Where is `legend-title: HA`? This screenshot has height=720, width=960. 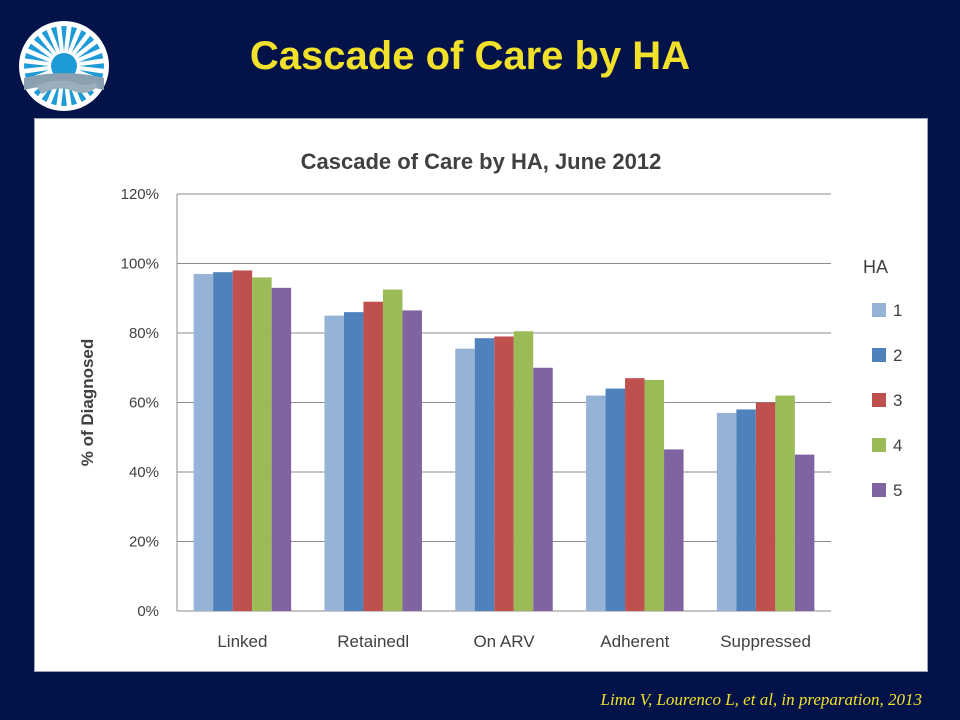 legend-title: HA is located at coordinates (875, 267).